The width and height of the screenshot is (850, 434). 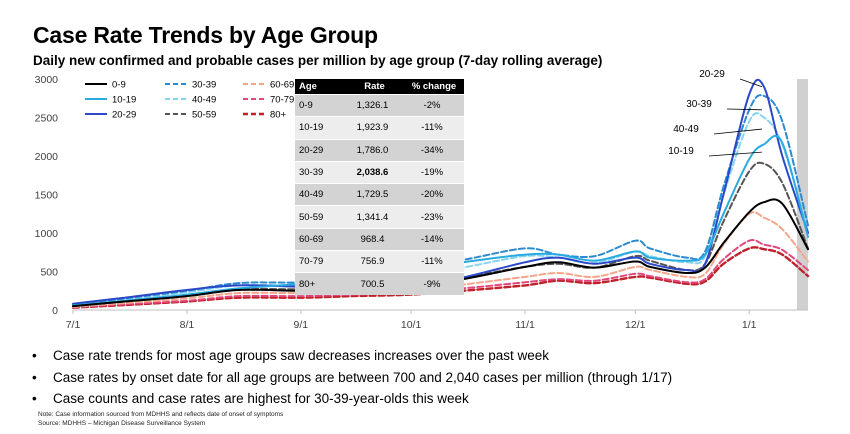 What do you see at coordinates (320, 194) in the screenshot?
I see `table-cell-age: 40-49` at bounding box center [320, 194].